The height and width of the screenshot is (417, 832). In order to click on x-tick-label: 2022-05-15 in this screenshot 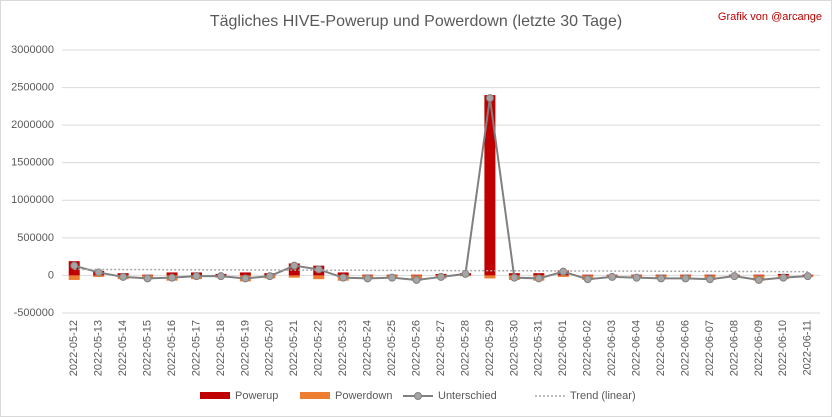, I will do `click(147, 348)`.